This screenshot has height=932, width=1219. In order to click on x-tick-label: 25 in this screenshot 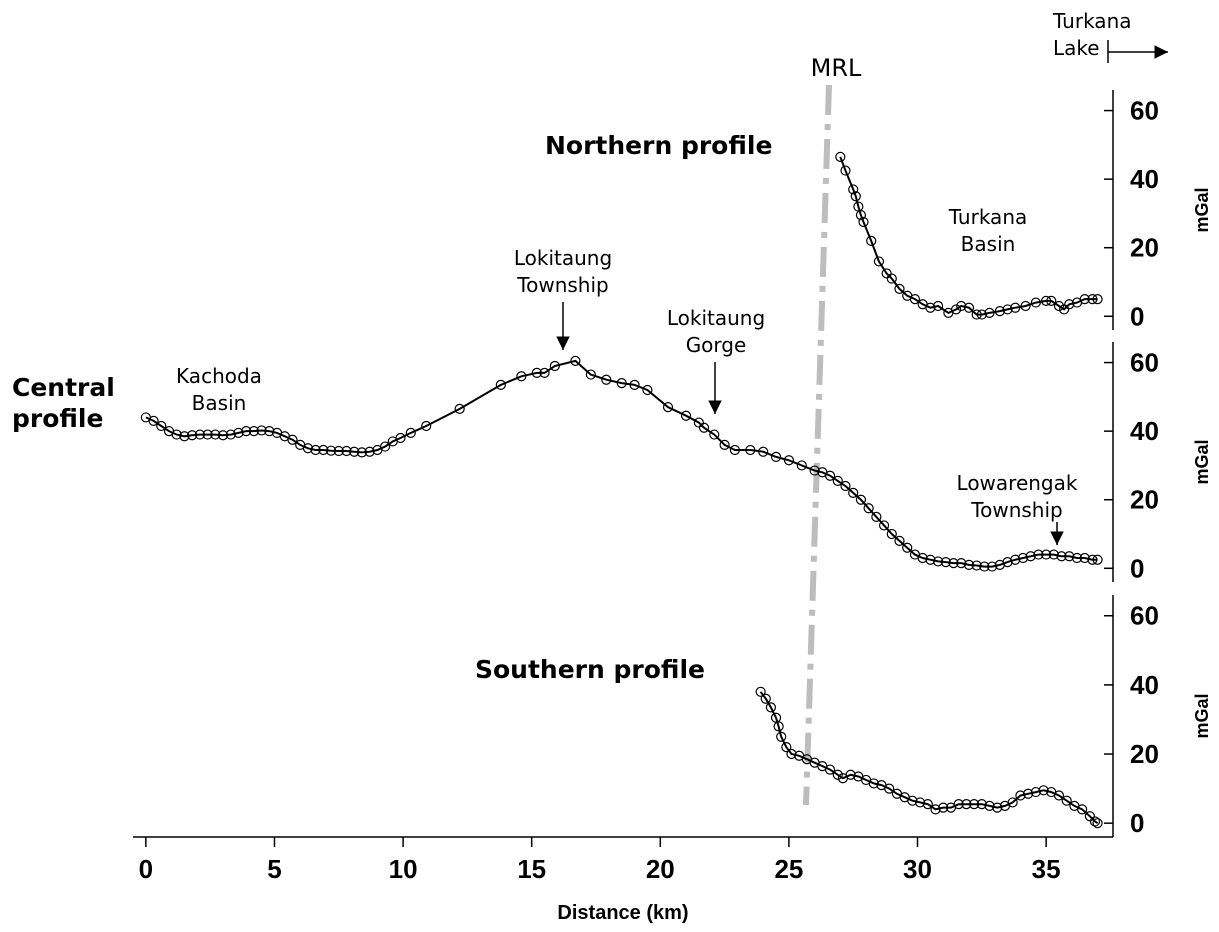, I will do `click(788, 869)`.